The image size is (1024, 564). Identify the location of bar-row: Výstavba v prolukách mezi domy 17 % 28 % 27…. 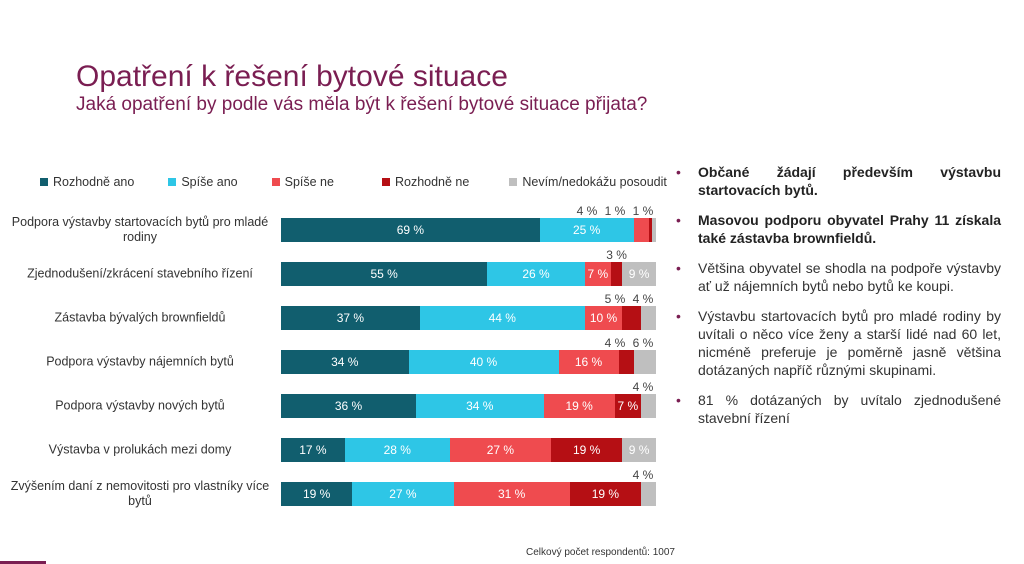
(335, 450).